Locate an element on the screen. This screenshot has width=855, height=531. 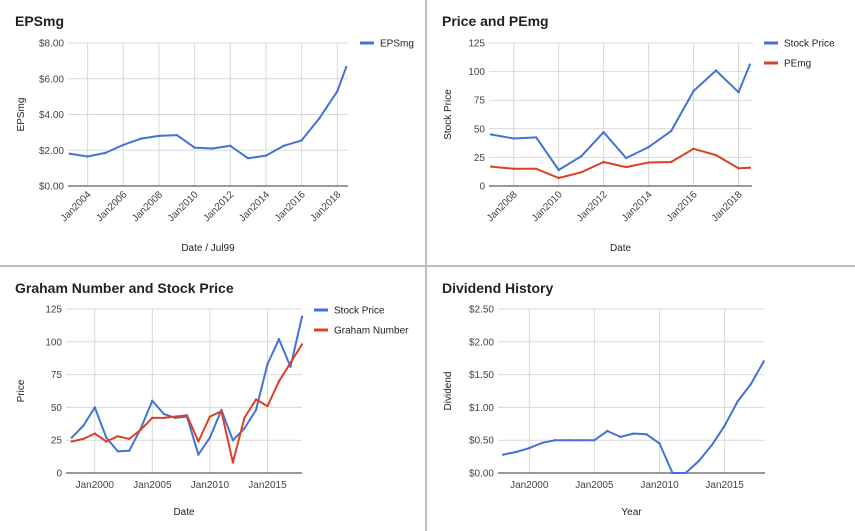
y-tick-label: $0.00 is located at coordinates (51, 187).